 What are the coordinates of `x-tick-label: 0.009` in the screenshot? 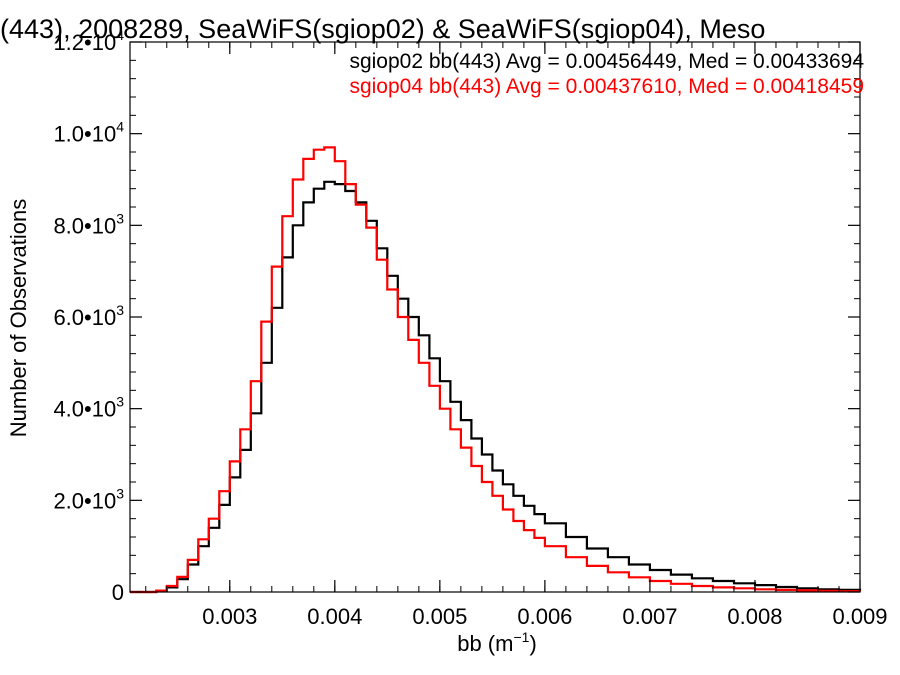 It's located at (859, 616).